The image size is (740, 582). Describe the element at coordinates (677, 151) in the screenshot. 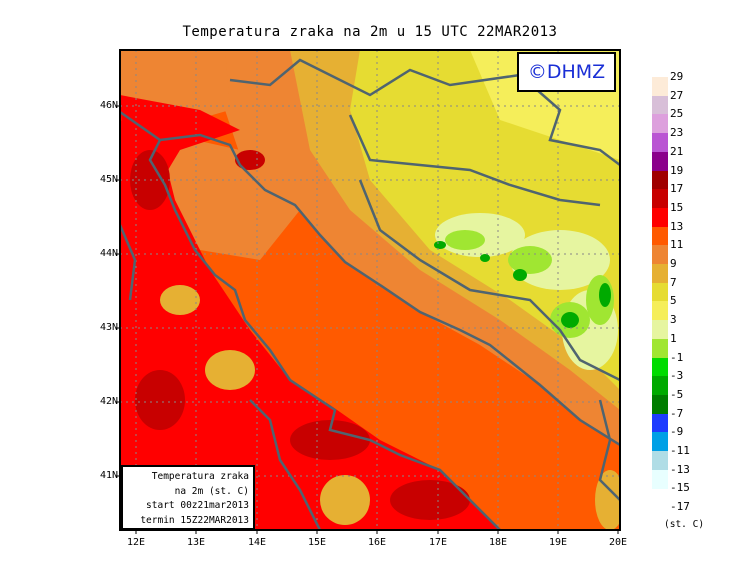

I see `legend-label: 21` at that location.